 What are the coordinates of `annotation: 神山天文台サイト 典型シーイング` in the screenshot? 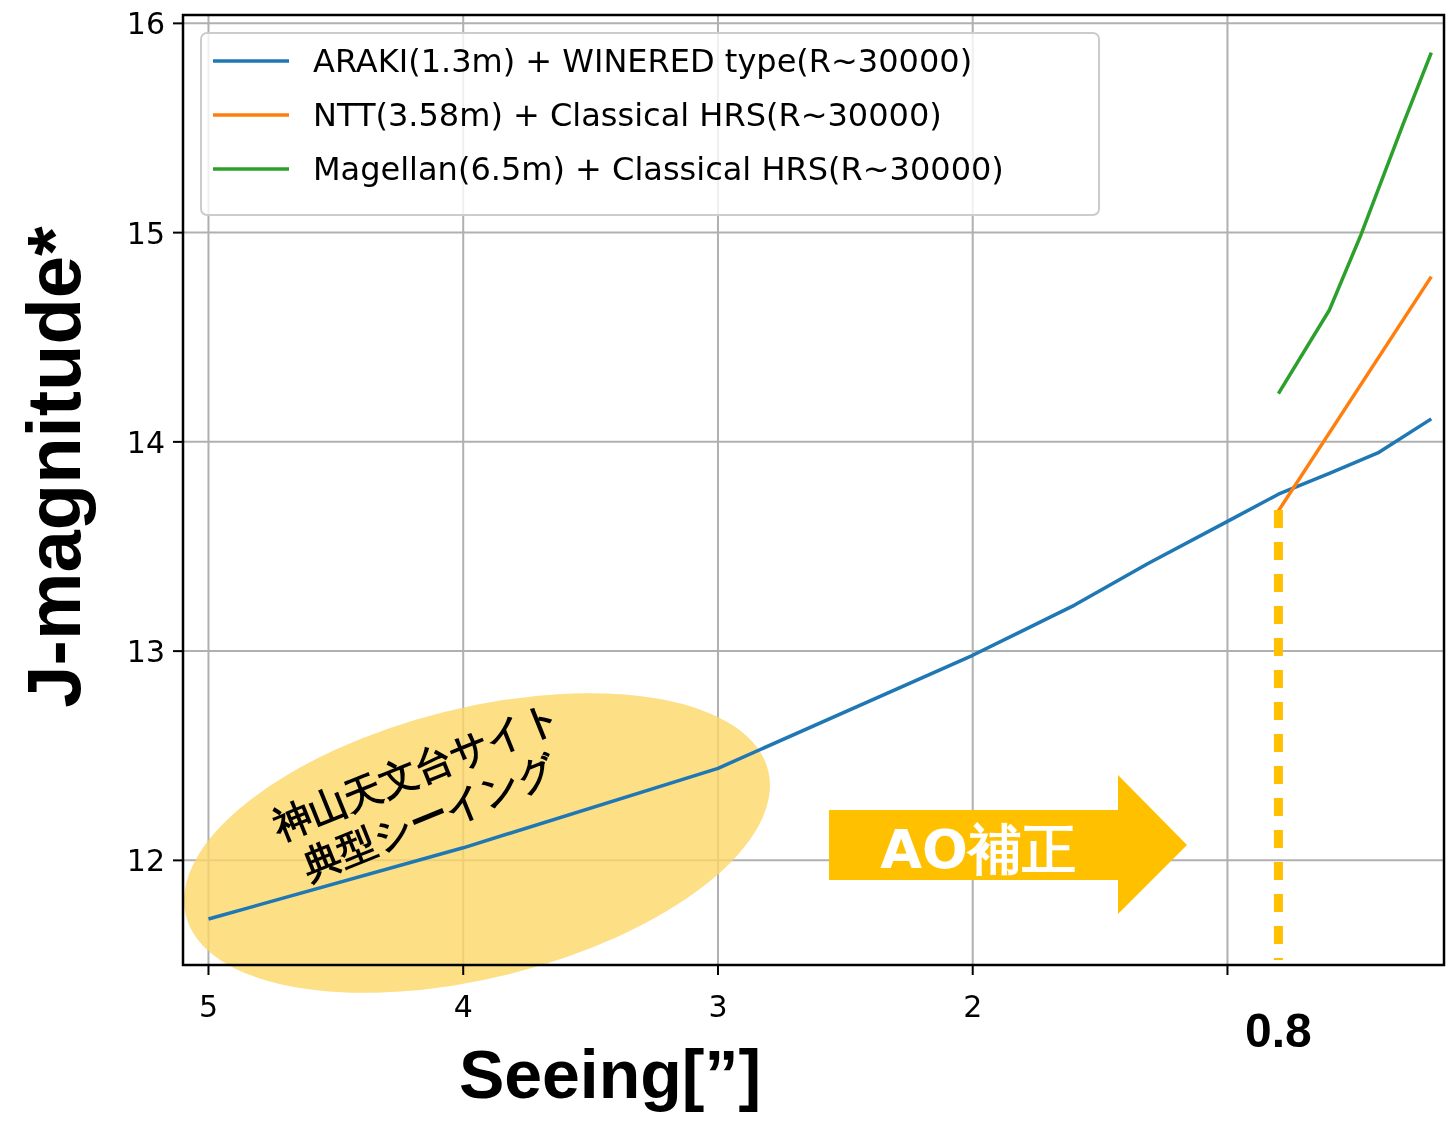 It's located at (417, 790).